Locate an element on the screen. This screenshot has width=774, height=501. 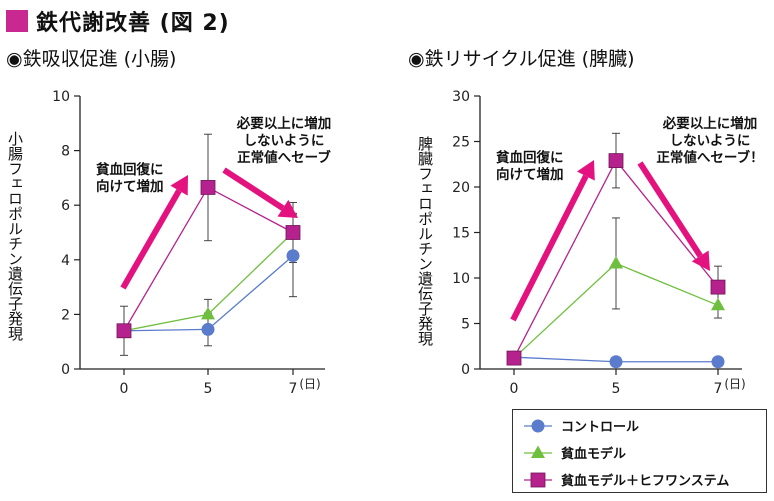
right-y-tick-label: 20 is located at coordinates (461, 188).